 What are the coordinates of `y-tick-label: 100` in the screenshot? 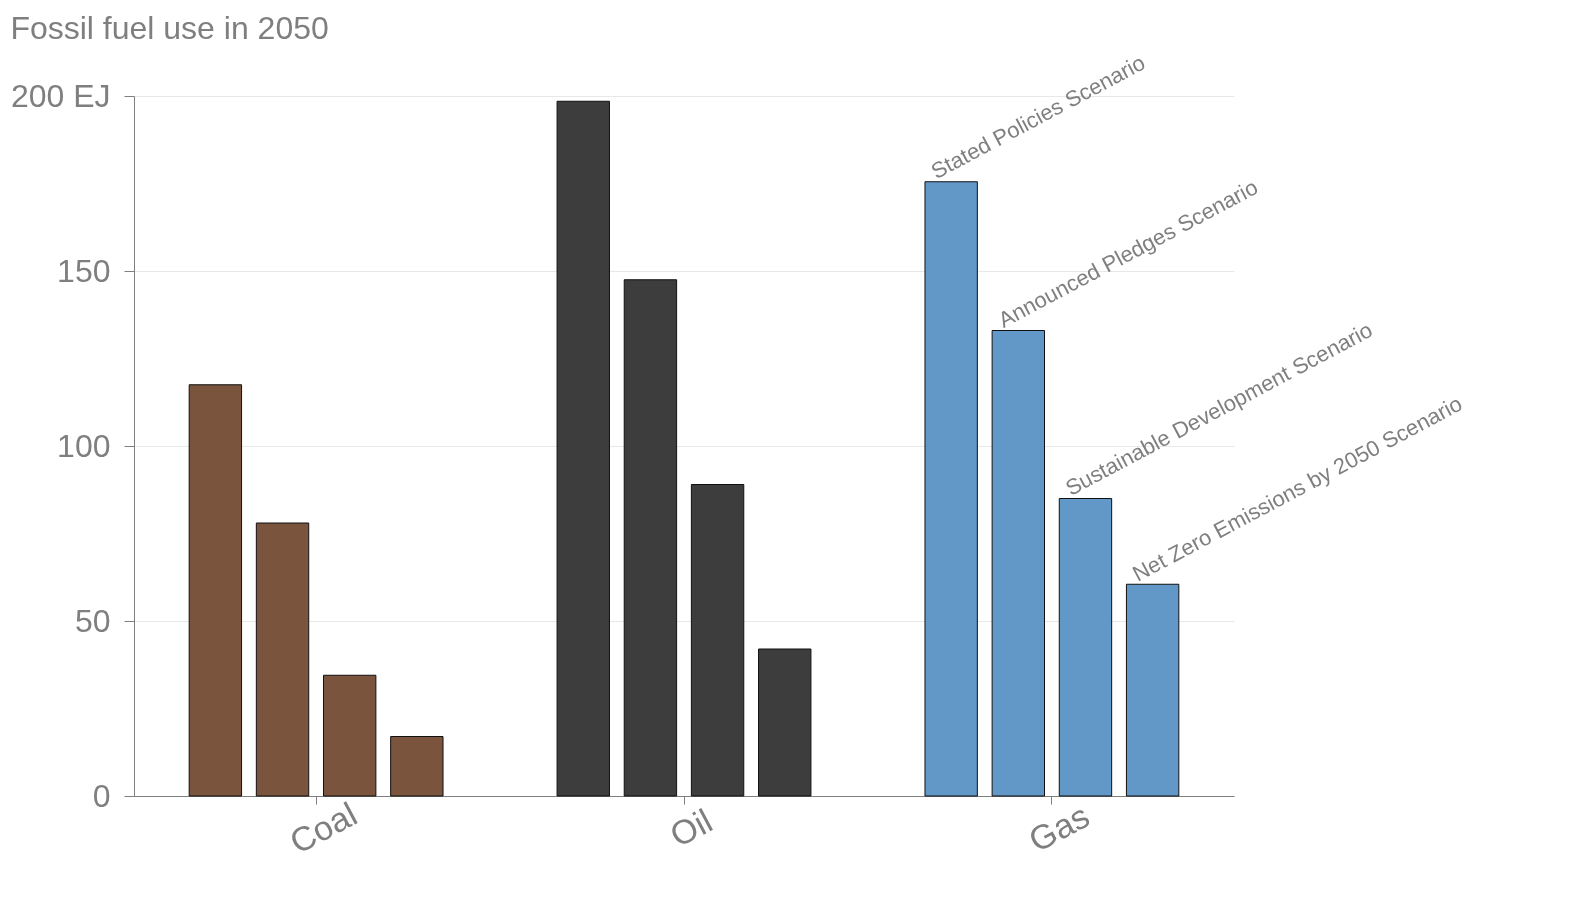 It's located at (84, 445).